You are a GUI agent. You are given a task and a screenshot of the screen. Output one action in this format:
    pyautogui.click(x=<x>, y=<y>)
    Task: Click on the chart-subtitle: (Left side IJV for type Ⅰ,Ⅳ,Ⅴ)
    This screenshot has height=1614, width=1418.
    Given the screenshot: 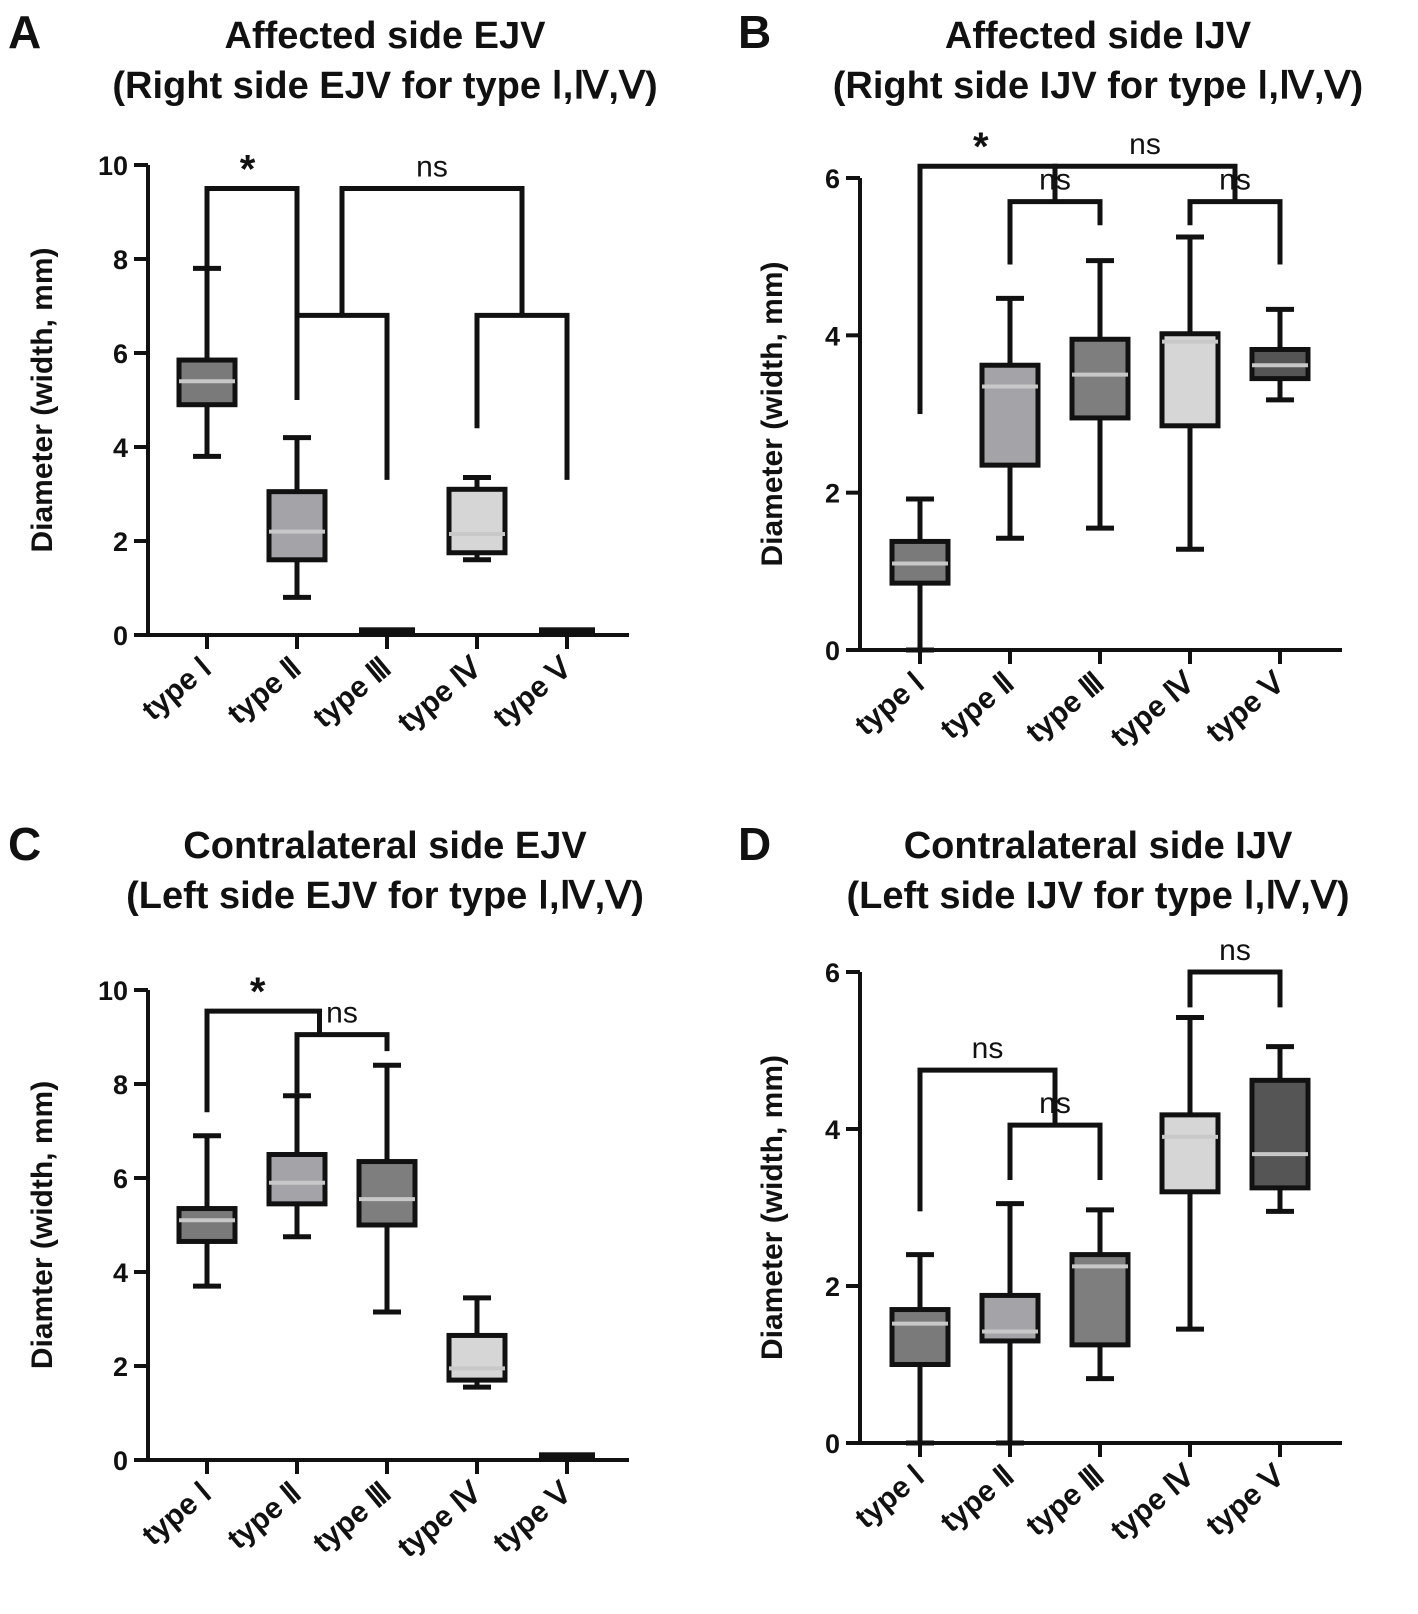 What is the action you would take?
    pyautogui.click(x=1098, y=896)
    